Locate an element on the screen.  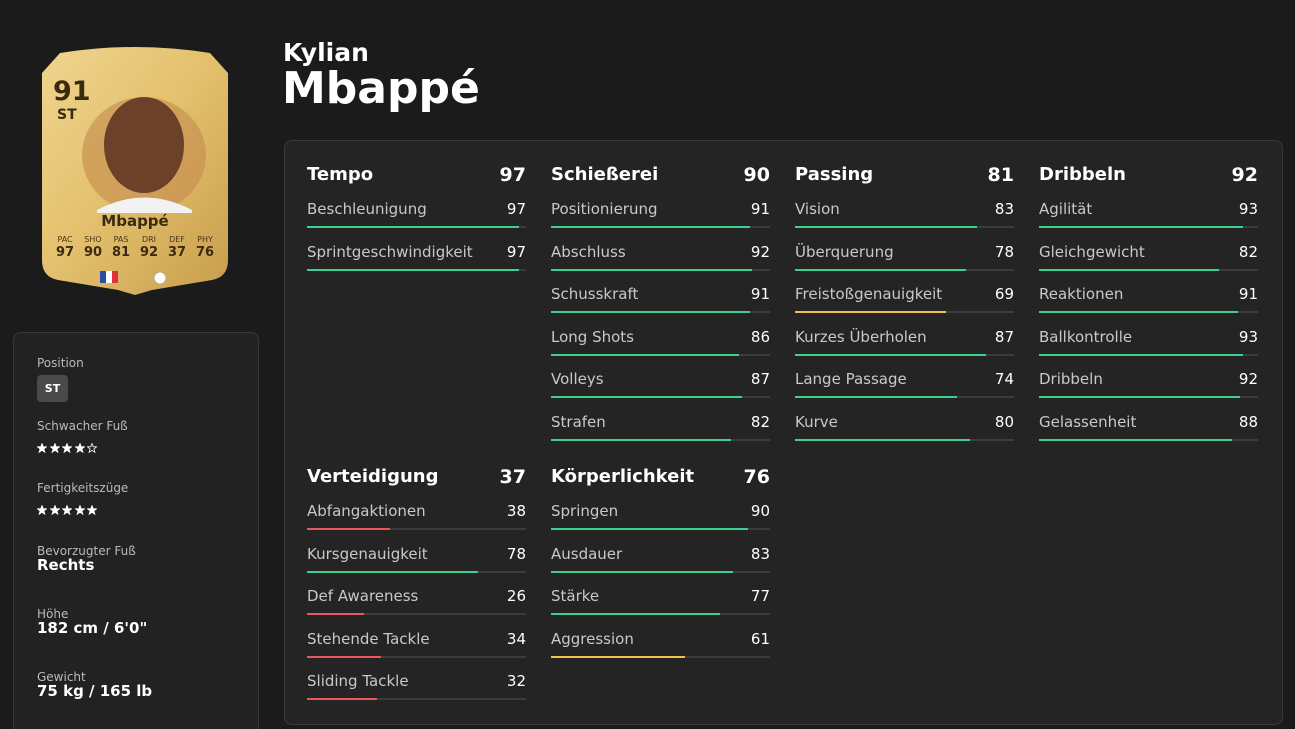
group-value: 76 is located at coordinates (756, 477).